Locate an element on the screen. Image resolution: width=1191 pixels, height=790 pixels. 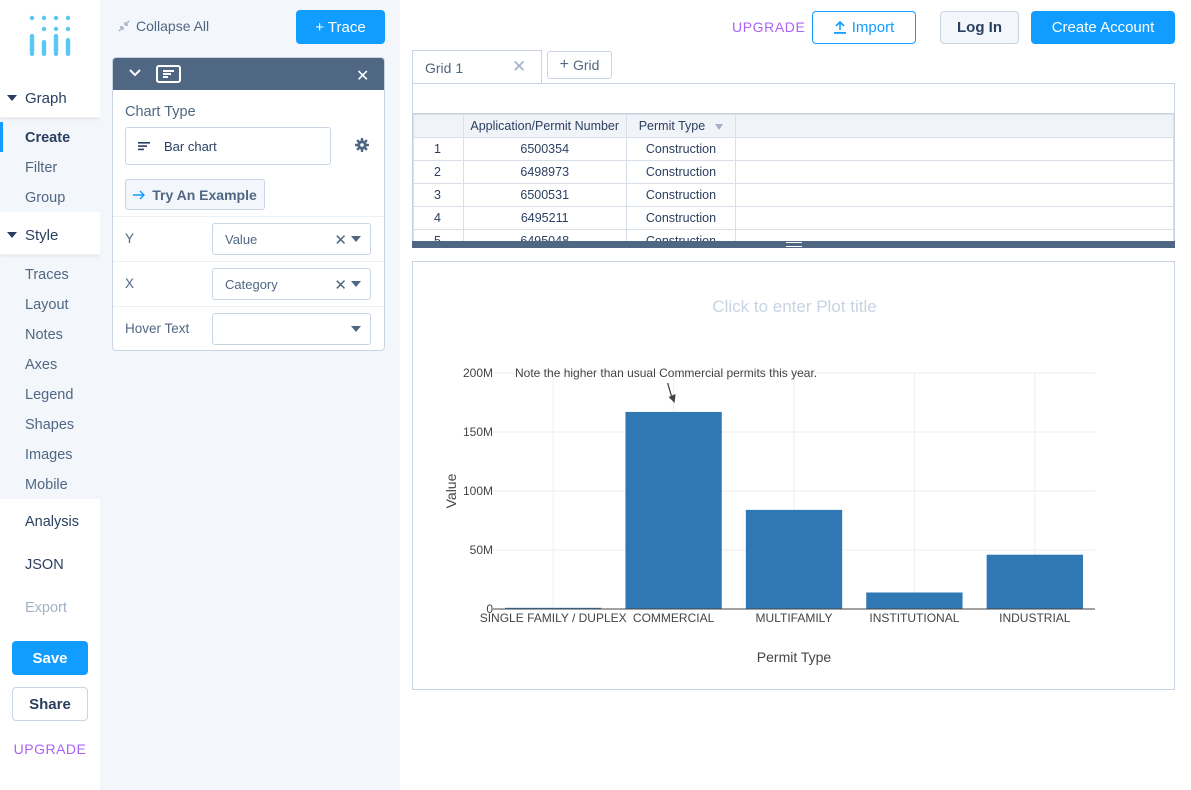
nav-item-layout: Layout is located at coordinates (47, 305).